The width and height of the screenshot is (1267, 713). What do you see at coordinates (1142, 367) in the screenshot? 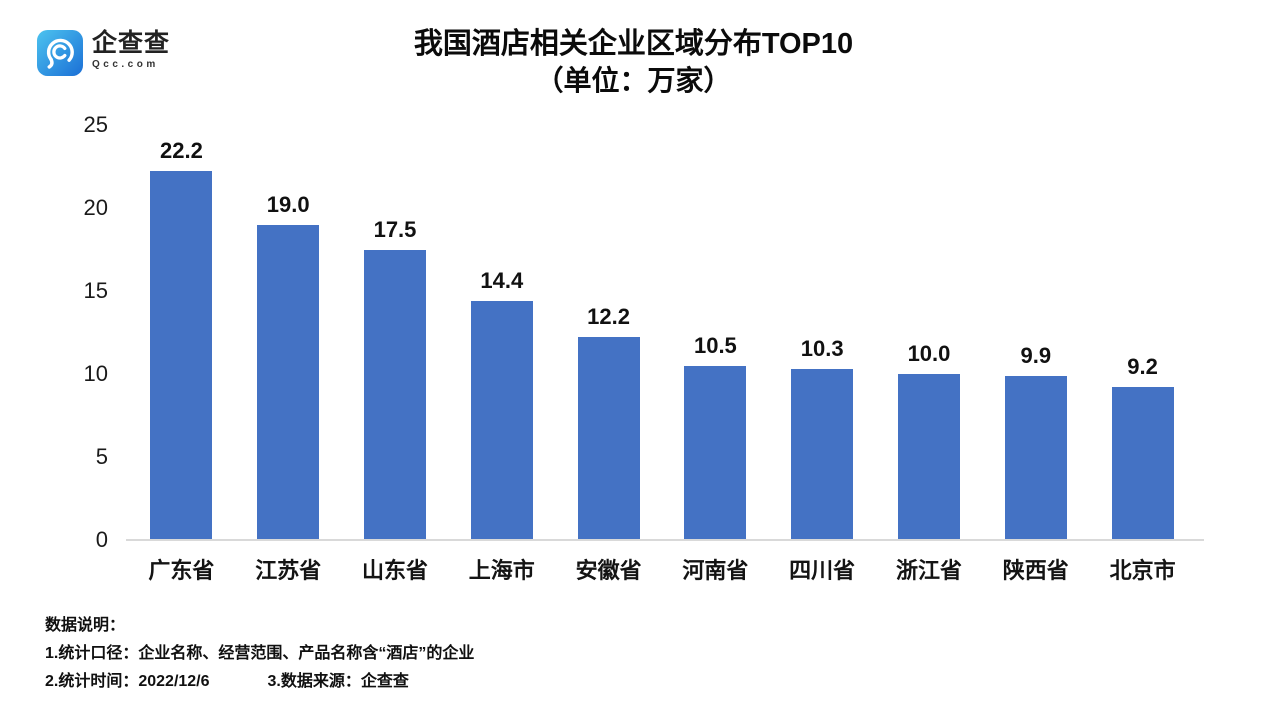
I see `bar-value-label: 9.2` at bounding box center [1142, 367].